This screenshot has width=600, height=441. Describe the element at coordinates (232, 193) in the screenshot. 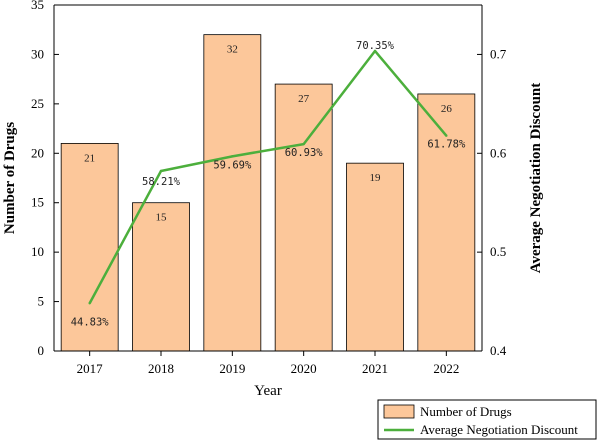

I see `bar-2019` at that location.